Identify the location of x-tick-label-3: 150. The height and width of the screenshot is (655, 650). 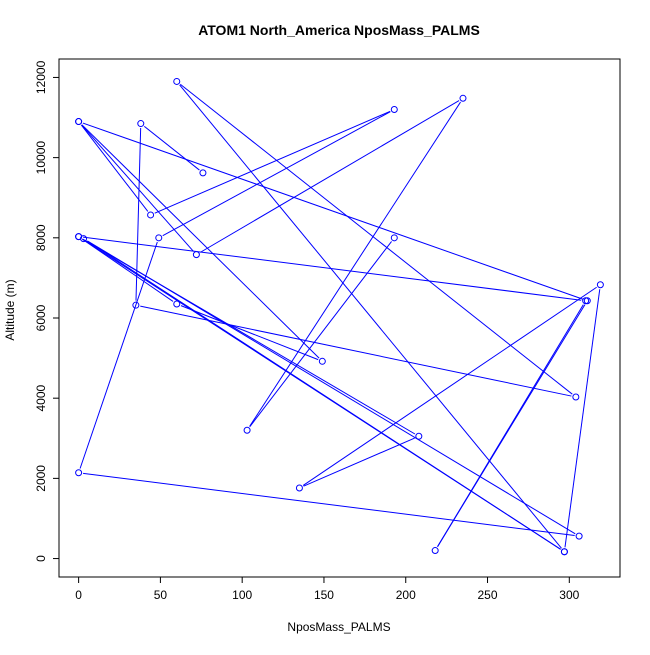
(324, 595).